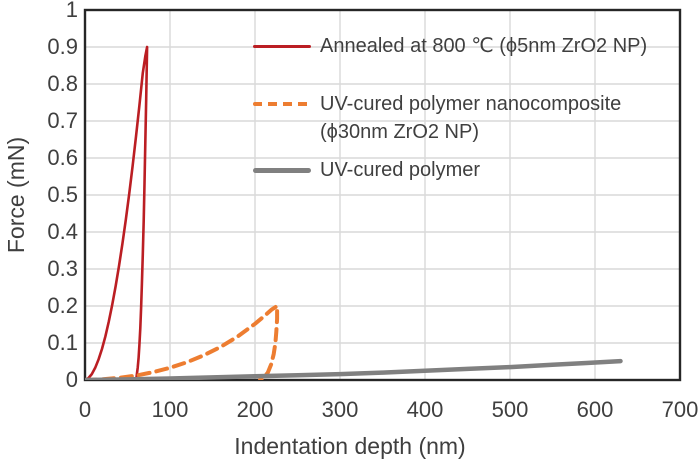 This screenshot has width=700, height=464. Describe the element at coordinates (182, 342) in the screenshot. I see `series-line-nanocomposite` at that location.